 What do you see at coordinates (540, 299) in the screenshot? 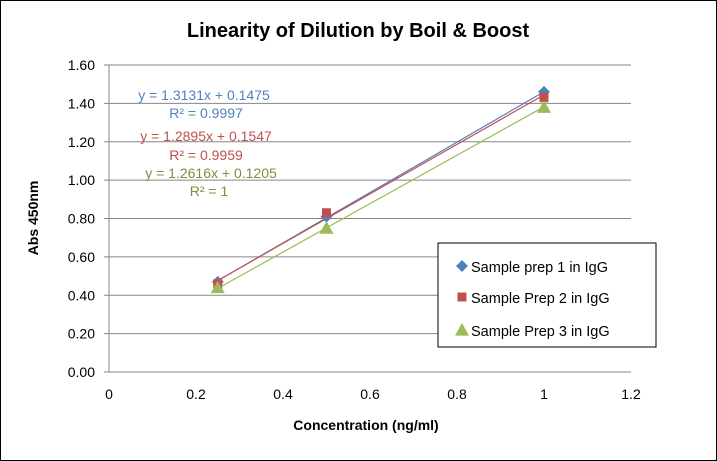
I see `legend-label-series-2: Sample Prep 2 in IgG` at bounding box center [540, 299].